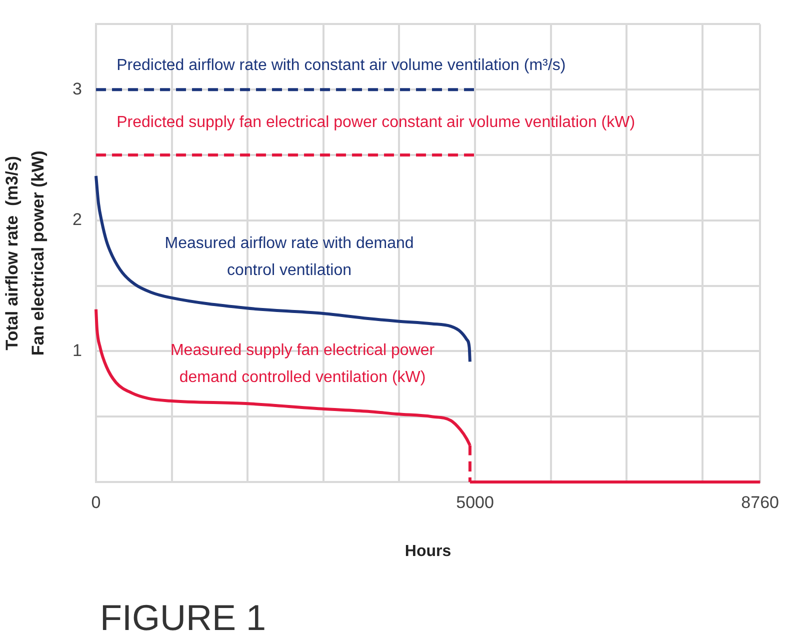 The image size is (790, 641). What do you see at coordinates (475, 502) in the screenshot?
I see `x-tick-label: 5000` at bounding box center [475, 502].